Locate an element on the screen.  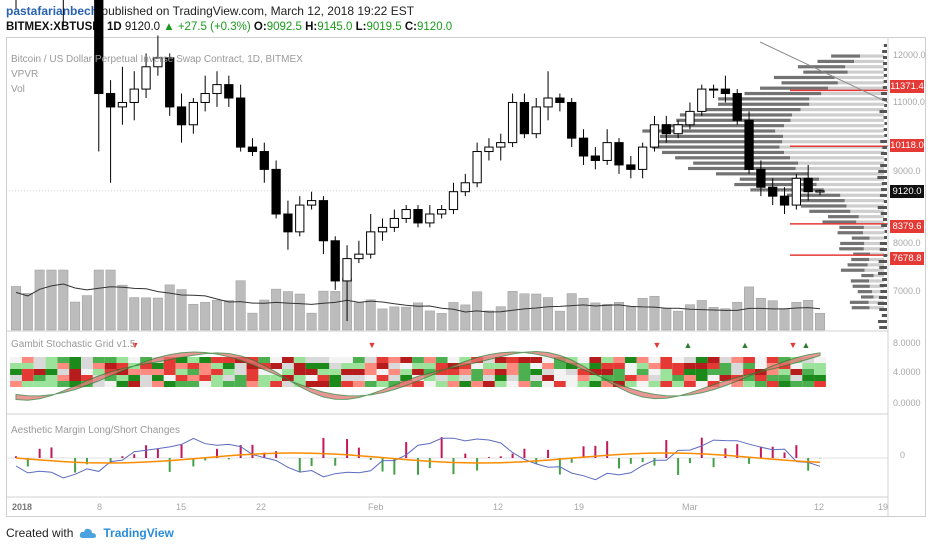
low-label: L: is located at coordinates (361, 27).